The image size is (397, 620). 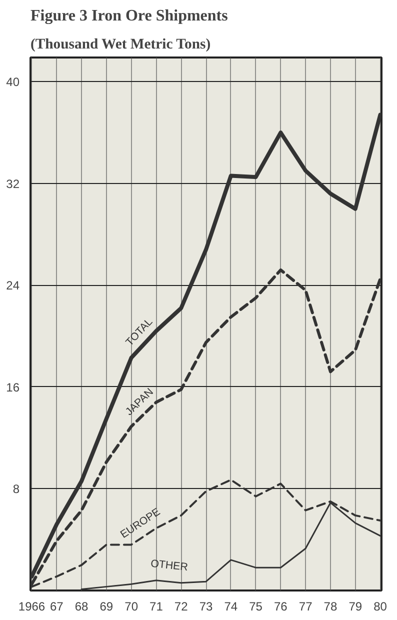 I want to click on x-tick-label: 71, so click(x=157, y=607).